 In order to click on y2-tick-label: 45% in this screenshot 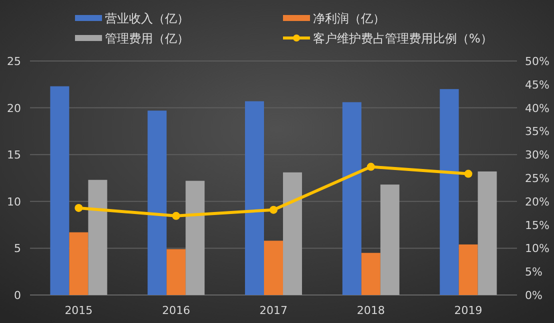, I will do `click(537, 85)`.